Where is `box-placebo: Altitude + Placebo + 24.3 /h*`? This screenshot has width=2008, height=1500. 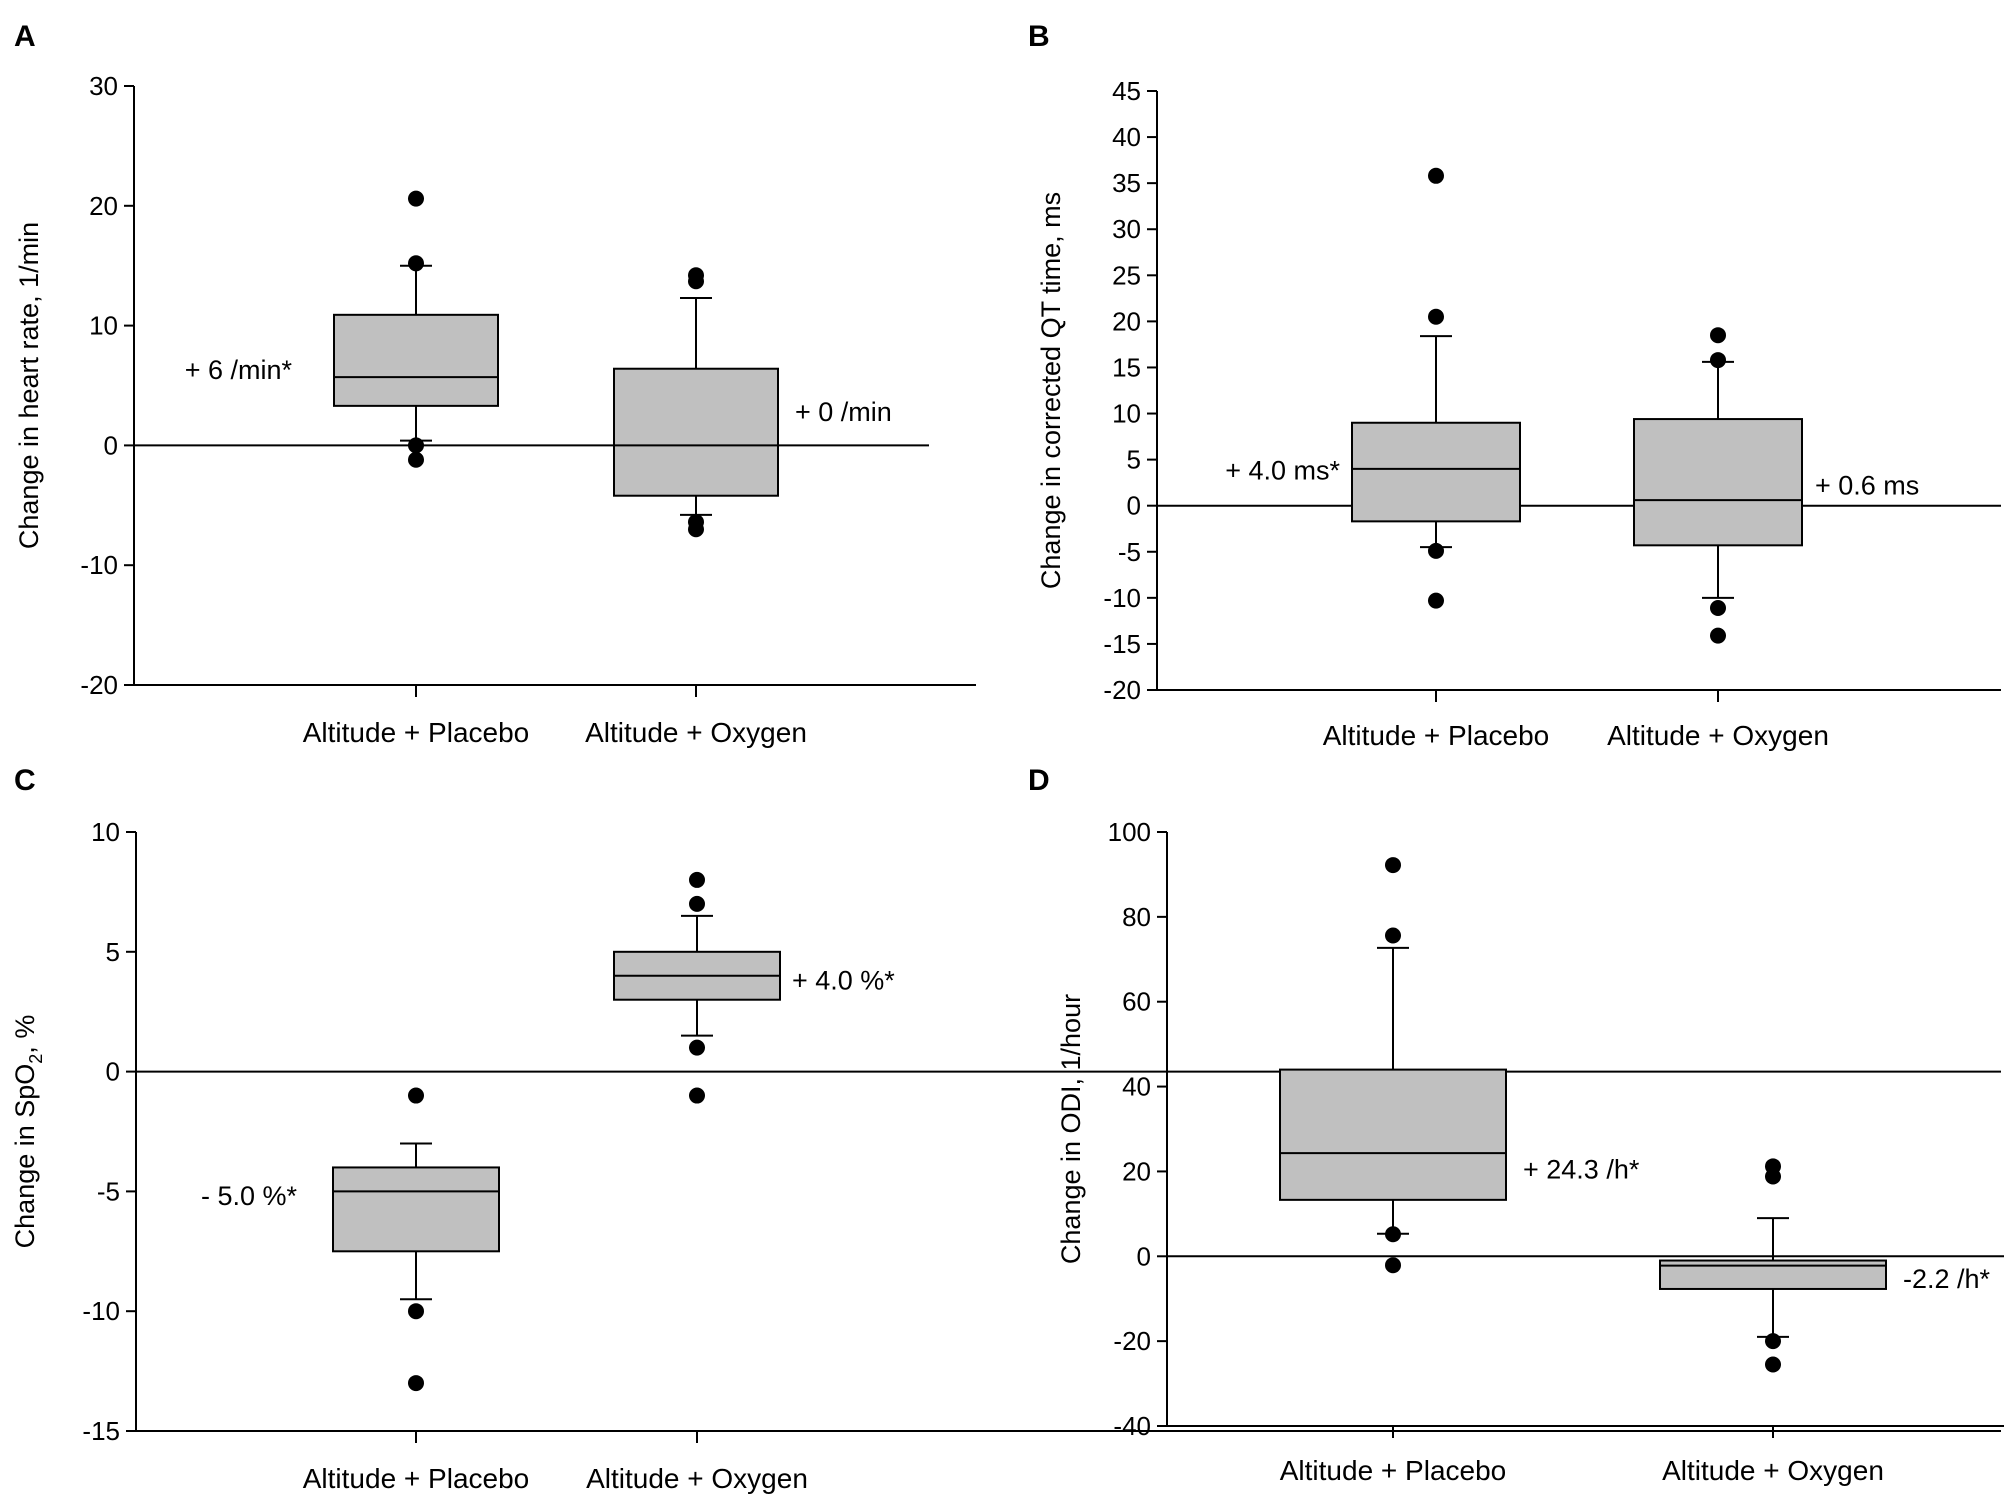
box-placebo: Altitude + Placebo + 24.3 /h* is located at coordinates (1459, 1171).